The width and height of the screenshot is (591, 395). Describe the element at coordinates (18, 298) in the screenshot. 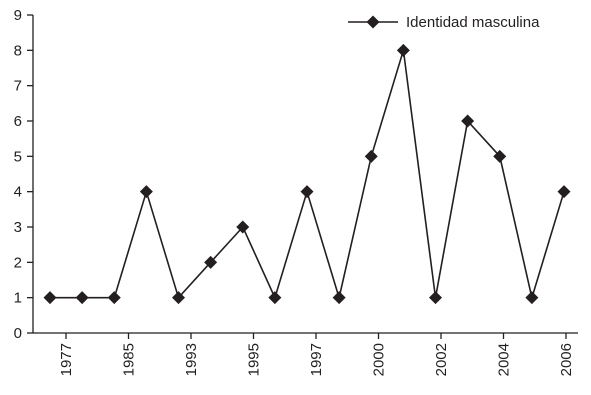

I see `y-tick-label: 1` at that location.